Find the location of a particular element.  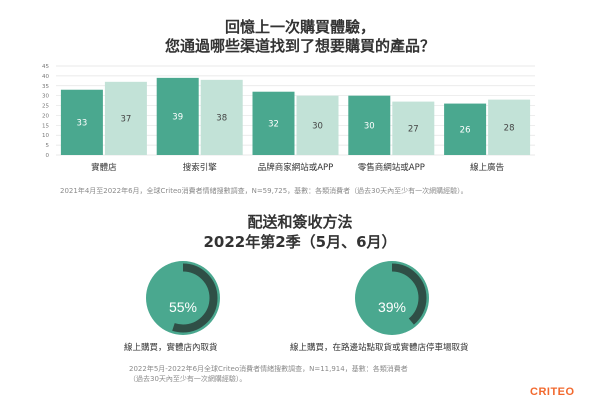

x-category-label: 品牌商家網站或APP is located at coordinates (296, 167).